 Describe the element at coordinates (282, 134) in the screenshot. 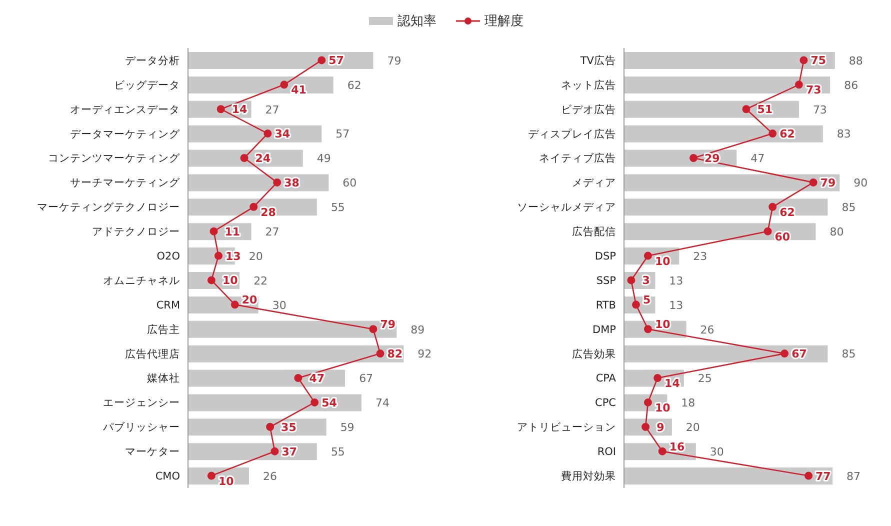

I see `data-label: 34` at that location.